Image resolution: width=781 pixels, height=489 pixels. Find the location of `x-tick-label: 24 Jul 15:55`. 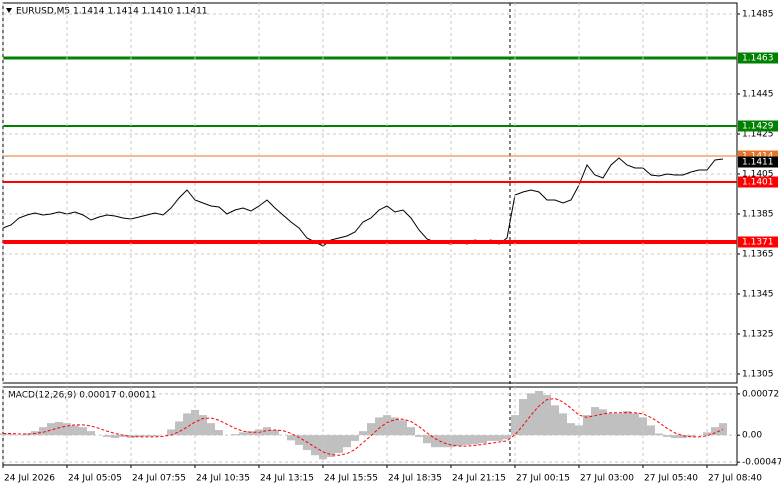

x-tick-label: 24 Jul 15:55 is located at coordinates (351, 479).